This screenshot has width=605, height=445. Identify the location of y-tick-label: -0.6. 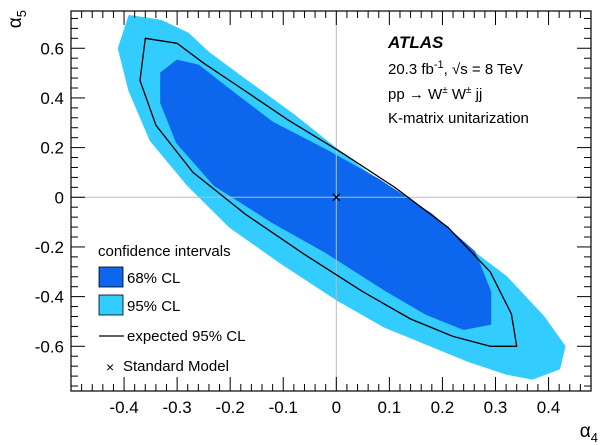
(49, 346).